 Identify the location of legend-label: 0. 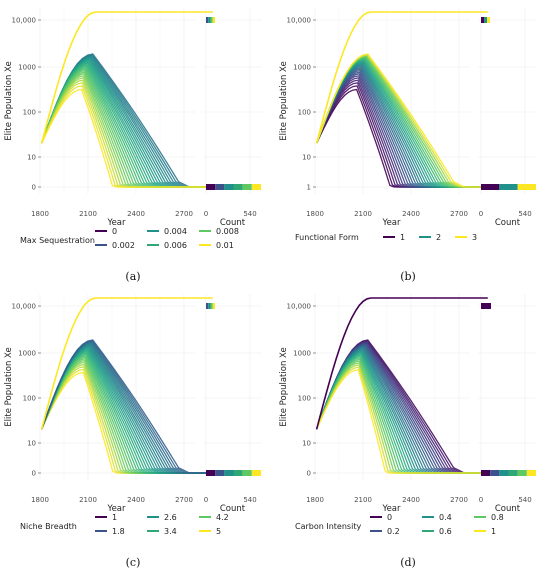
(389, 517).